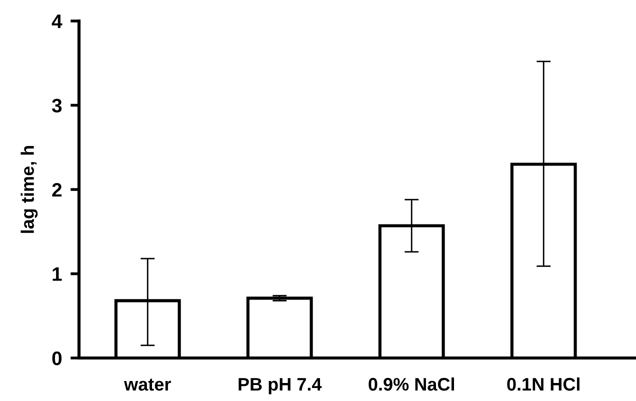  Describe the element at coordinates (57, 189) in the screenshot. I see `y-tick-label: 2` at that location.